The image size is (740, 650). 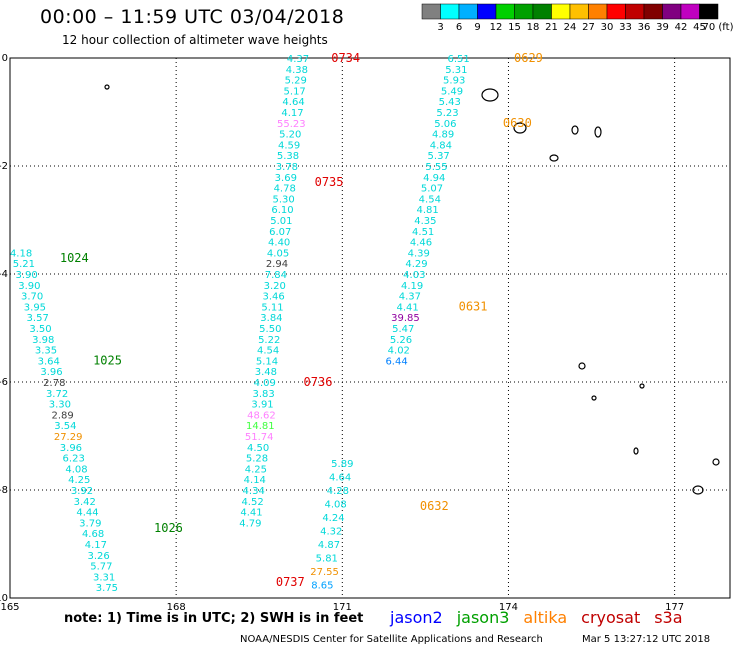 What do you see at coordinates (265, 383) in the screenshot?
I see `wave-height-value: 4.09` at bounding box center [265, 383].